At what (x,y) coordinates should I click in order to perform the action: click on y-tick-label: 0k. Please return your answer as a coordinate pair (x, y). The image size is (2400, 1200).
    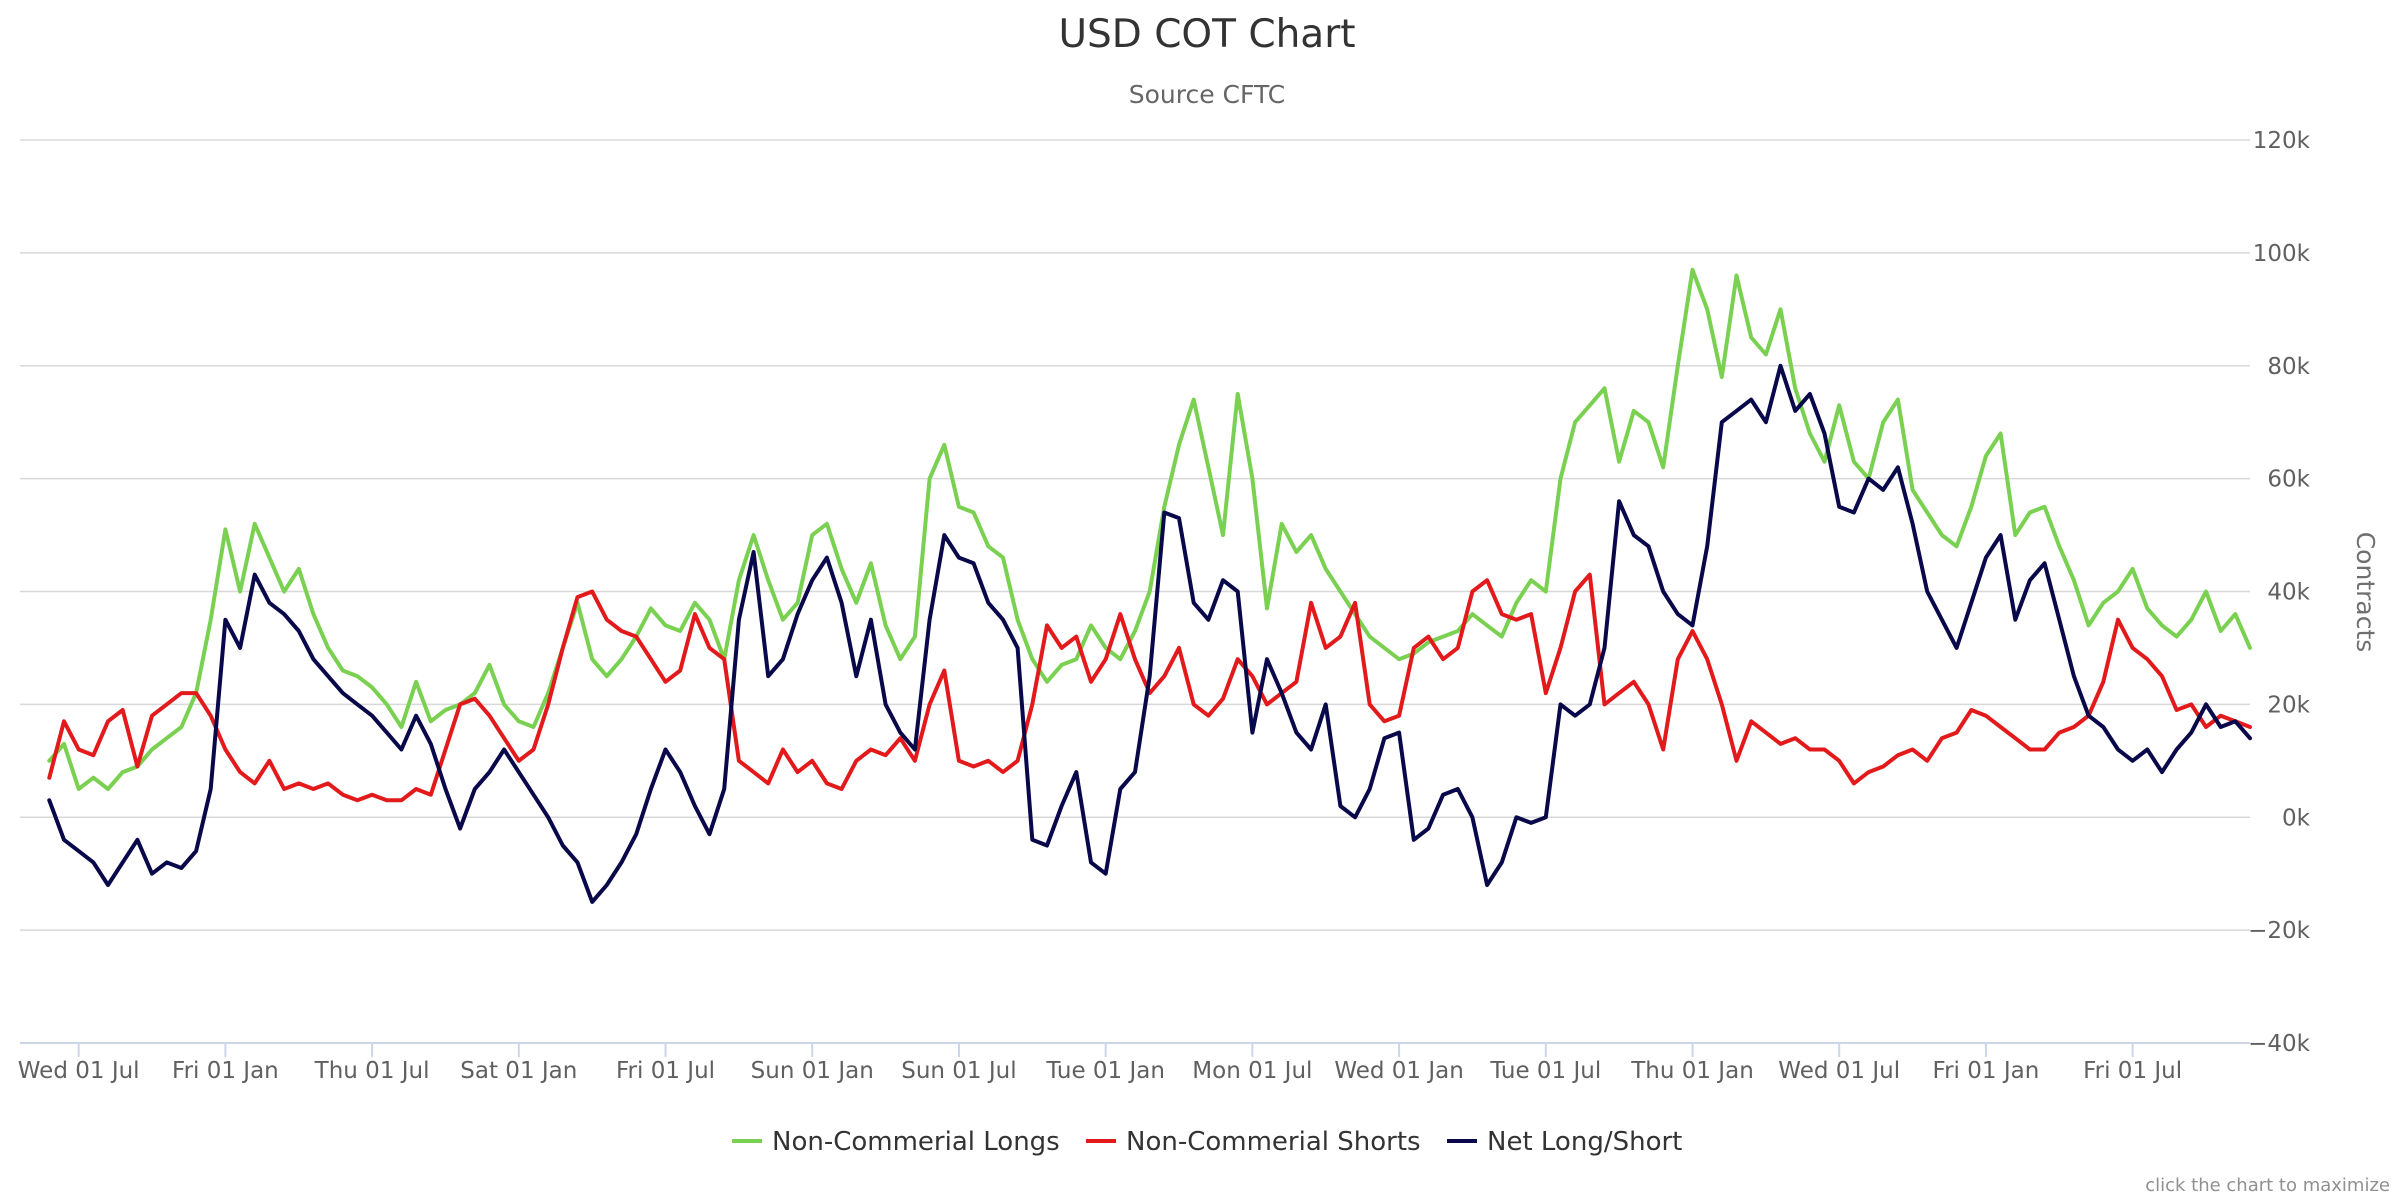
    Looking at the image, I should click on (2296, 818).